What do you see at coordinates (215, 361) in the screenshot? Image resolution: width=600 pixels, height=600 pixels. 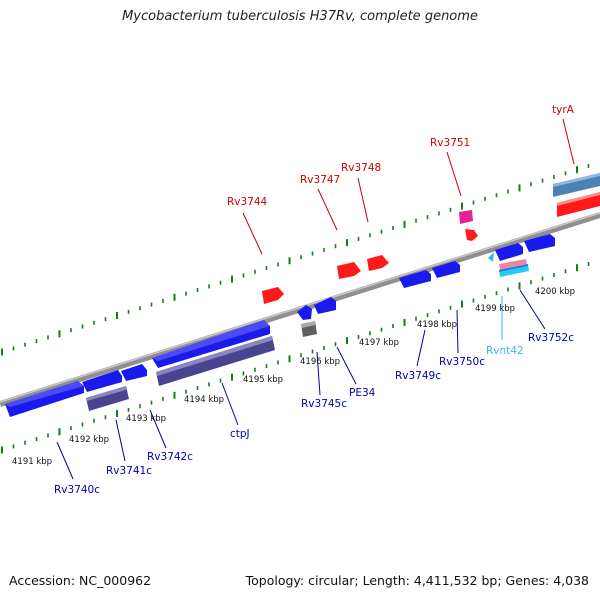 I see `feature-ctpJ-repeat` at bounding box center [215, 361].